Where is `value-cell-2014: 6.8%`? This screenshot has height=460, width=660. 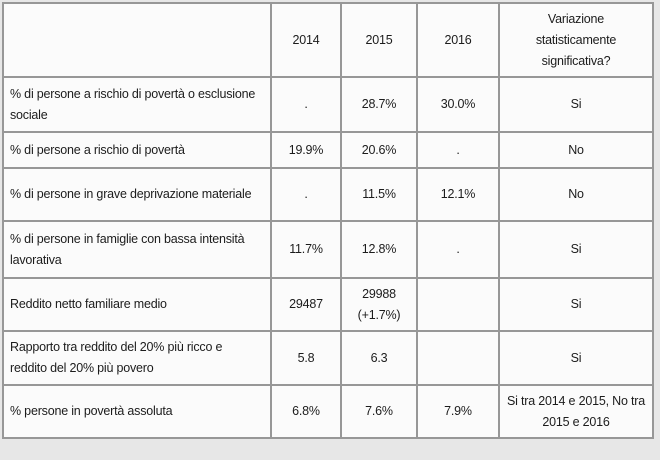
value-cell-2014: 6.8% is located at coordinates (306, 411).